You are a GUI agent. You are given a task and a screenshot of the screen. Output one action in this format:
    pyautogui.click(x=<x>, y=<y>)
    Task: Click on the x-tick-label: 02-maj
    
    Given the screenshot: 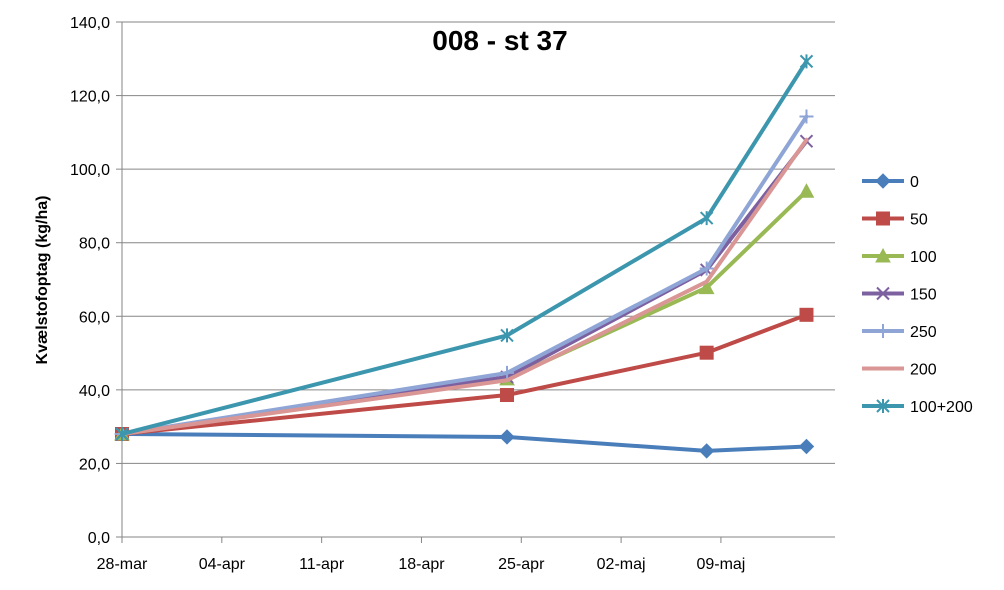 What is the action you would take?
    pyautogui.click(x=621, y=564)
    